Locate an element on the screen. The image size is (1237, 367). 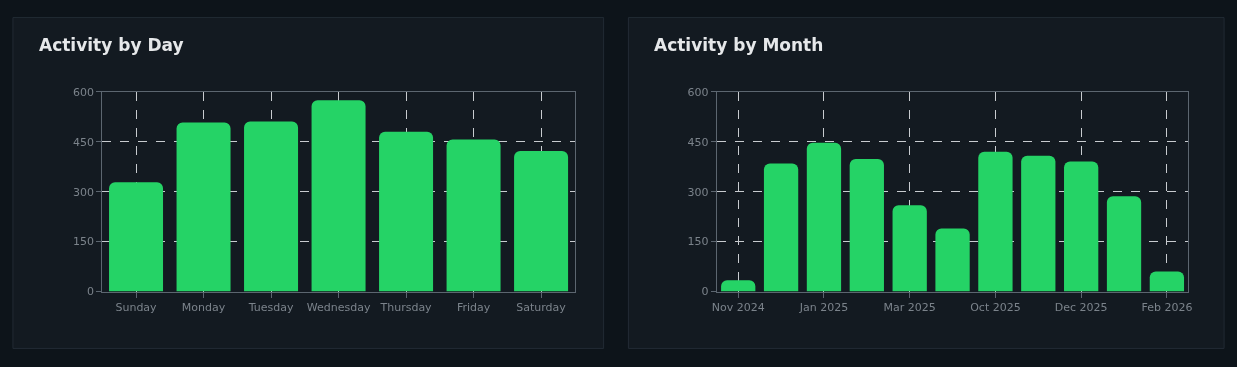
x-tick-label: Oct 2025 is located at coordinates (995, 307).